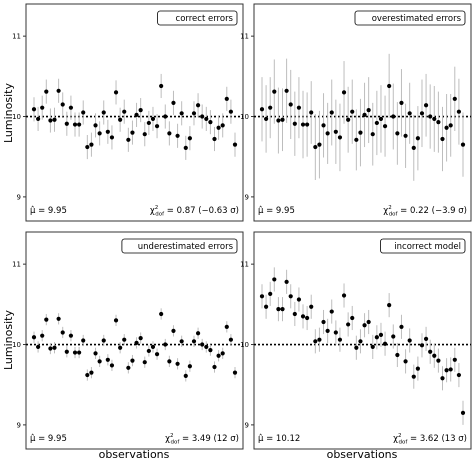  Describe the element at coordinates (279, 438) in the screenshot. I see `mu-label: μ̂ = 10.12` at that location.